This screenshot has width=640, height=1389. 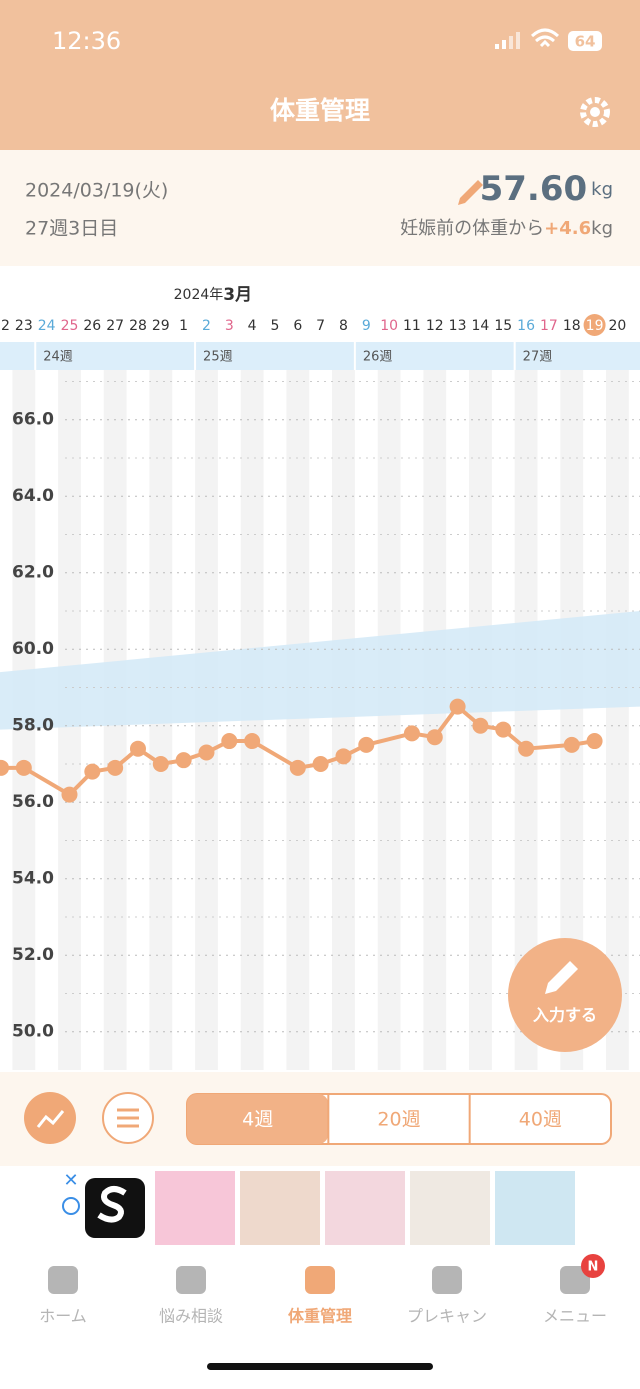 I want to click on week-label: 27週, so click(x=538, y=357).